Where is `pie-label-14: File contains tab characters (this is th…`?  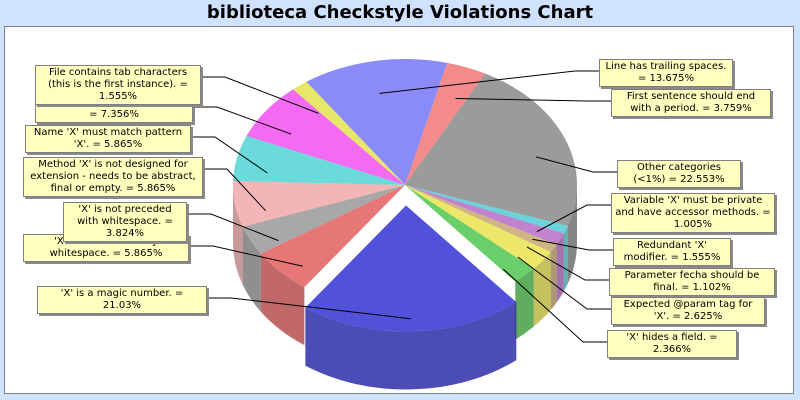
pie-label-14: File contains tab characters (this is th… is located at coordinates (118, 85).